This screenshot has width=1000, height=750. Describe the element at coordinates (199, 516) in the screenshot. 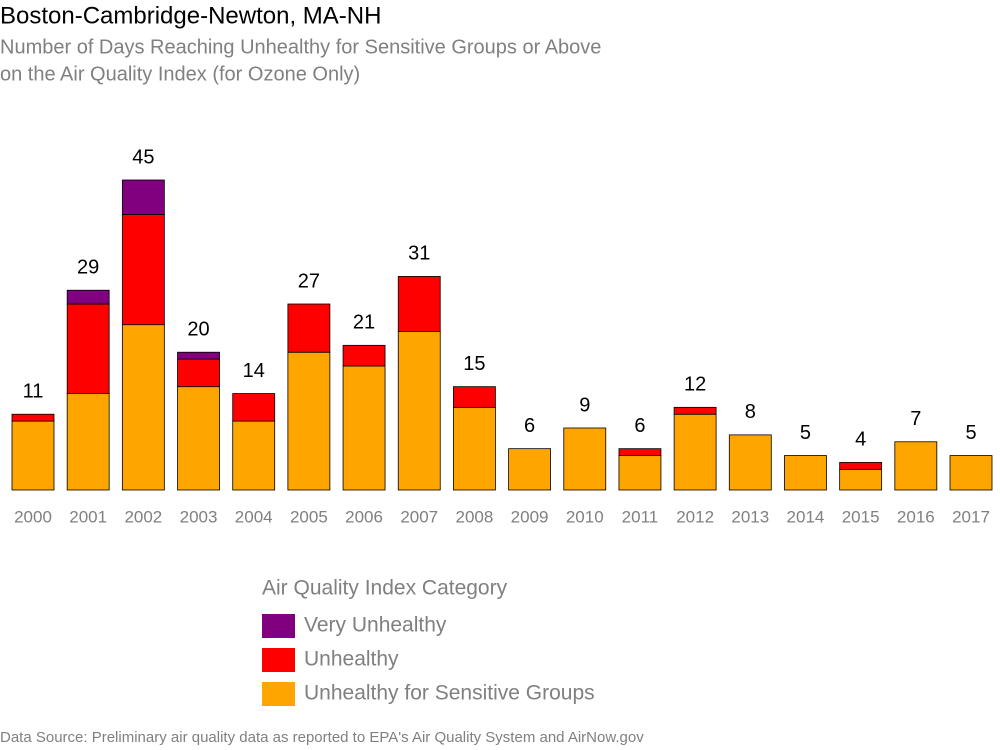

I see `x-tick-label: 2003` at that location.